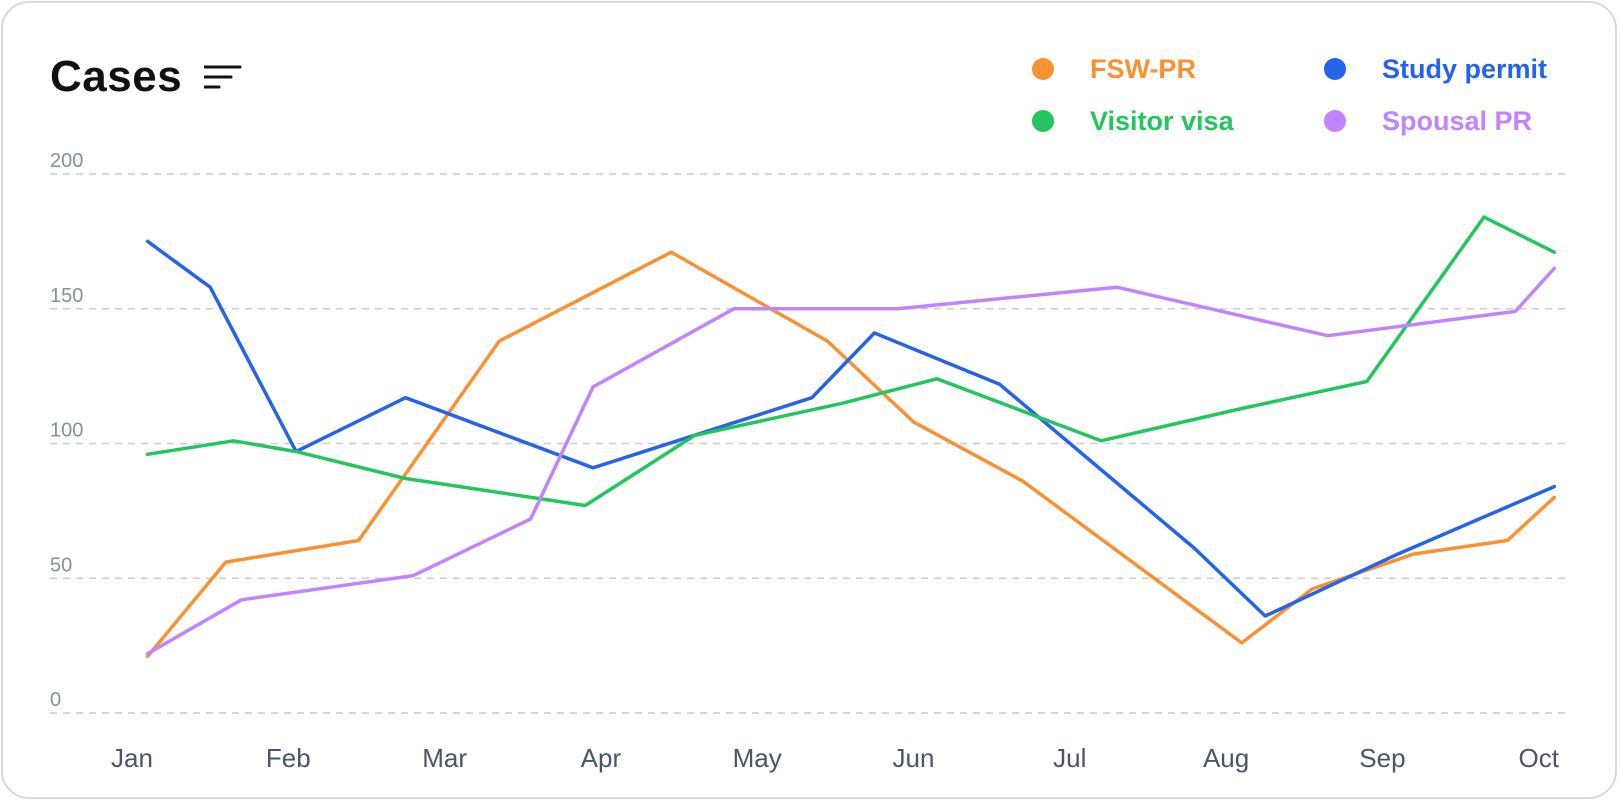 The image size is (1620, 803). I want to click on chart-header: Cases, so click(147, 77).